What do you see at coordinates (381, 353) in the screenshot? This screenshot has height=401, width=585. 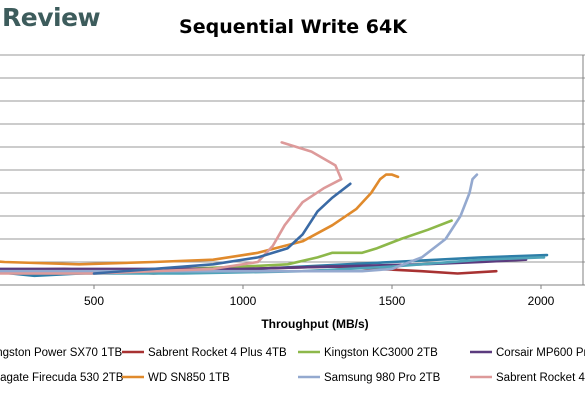 I see `legend-label: Kingston KC3000 2TB` at bounding box center [381, 353].